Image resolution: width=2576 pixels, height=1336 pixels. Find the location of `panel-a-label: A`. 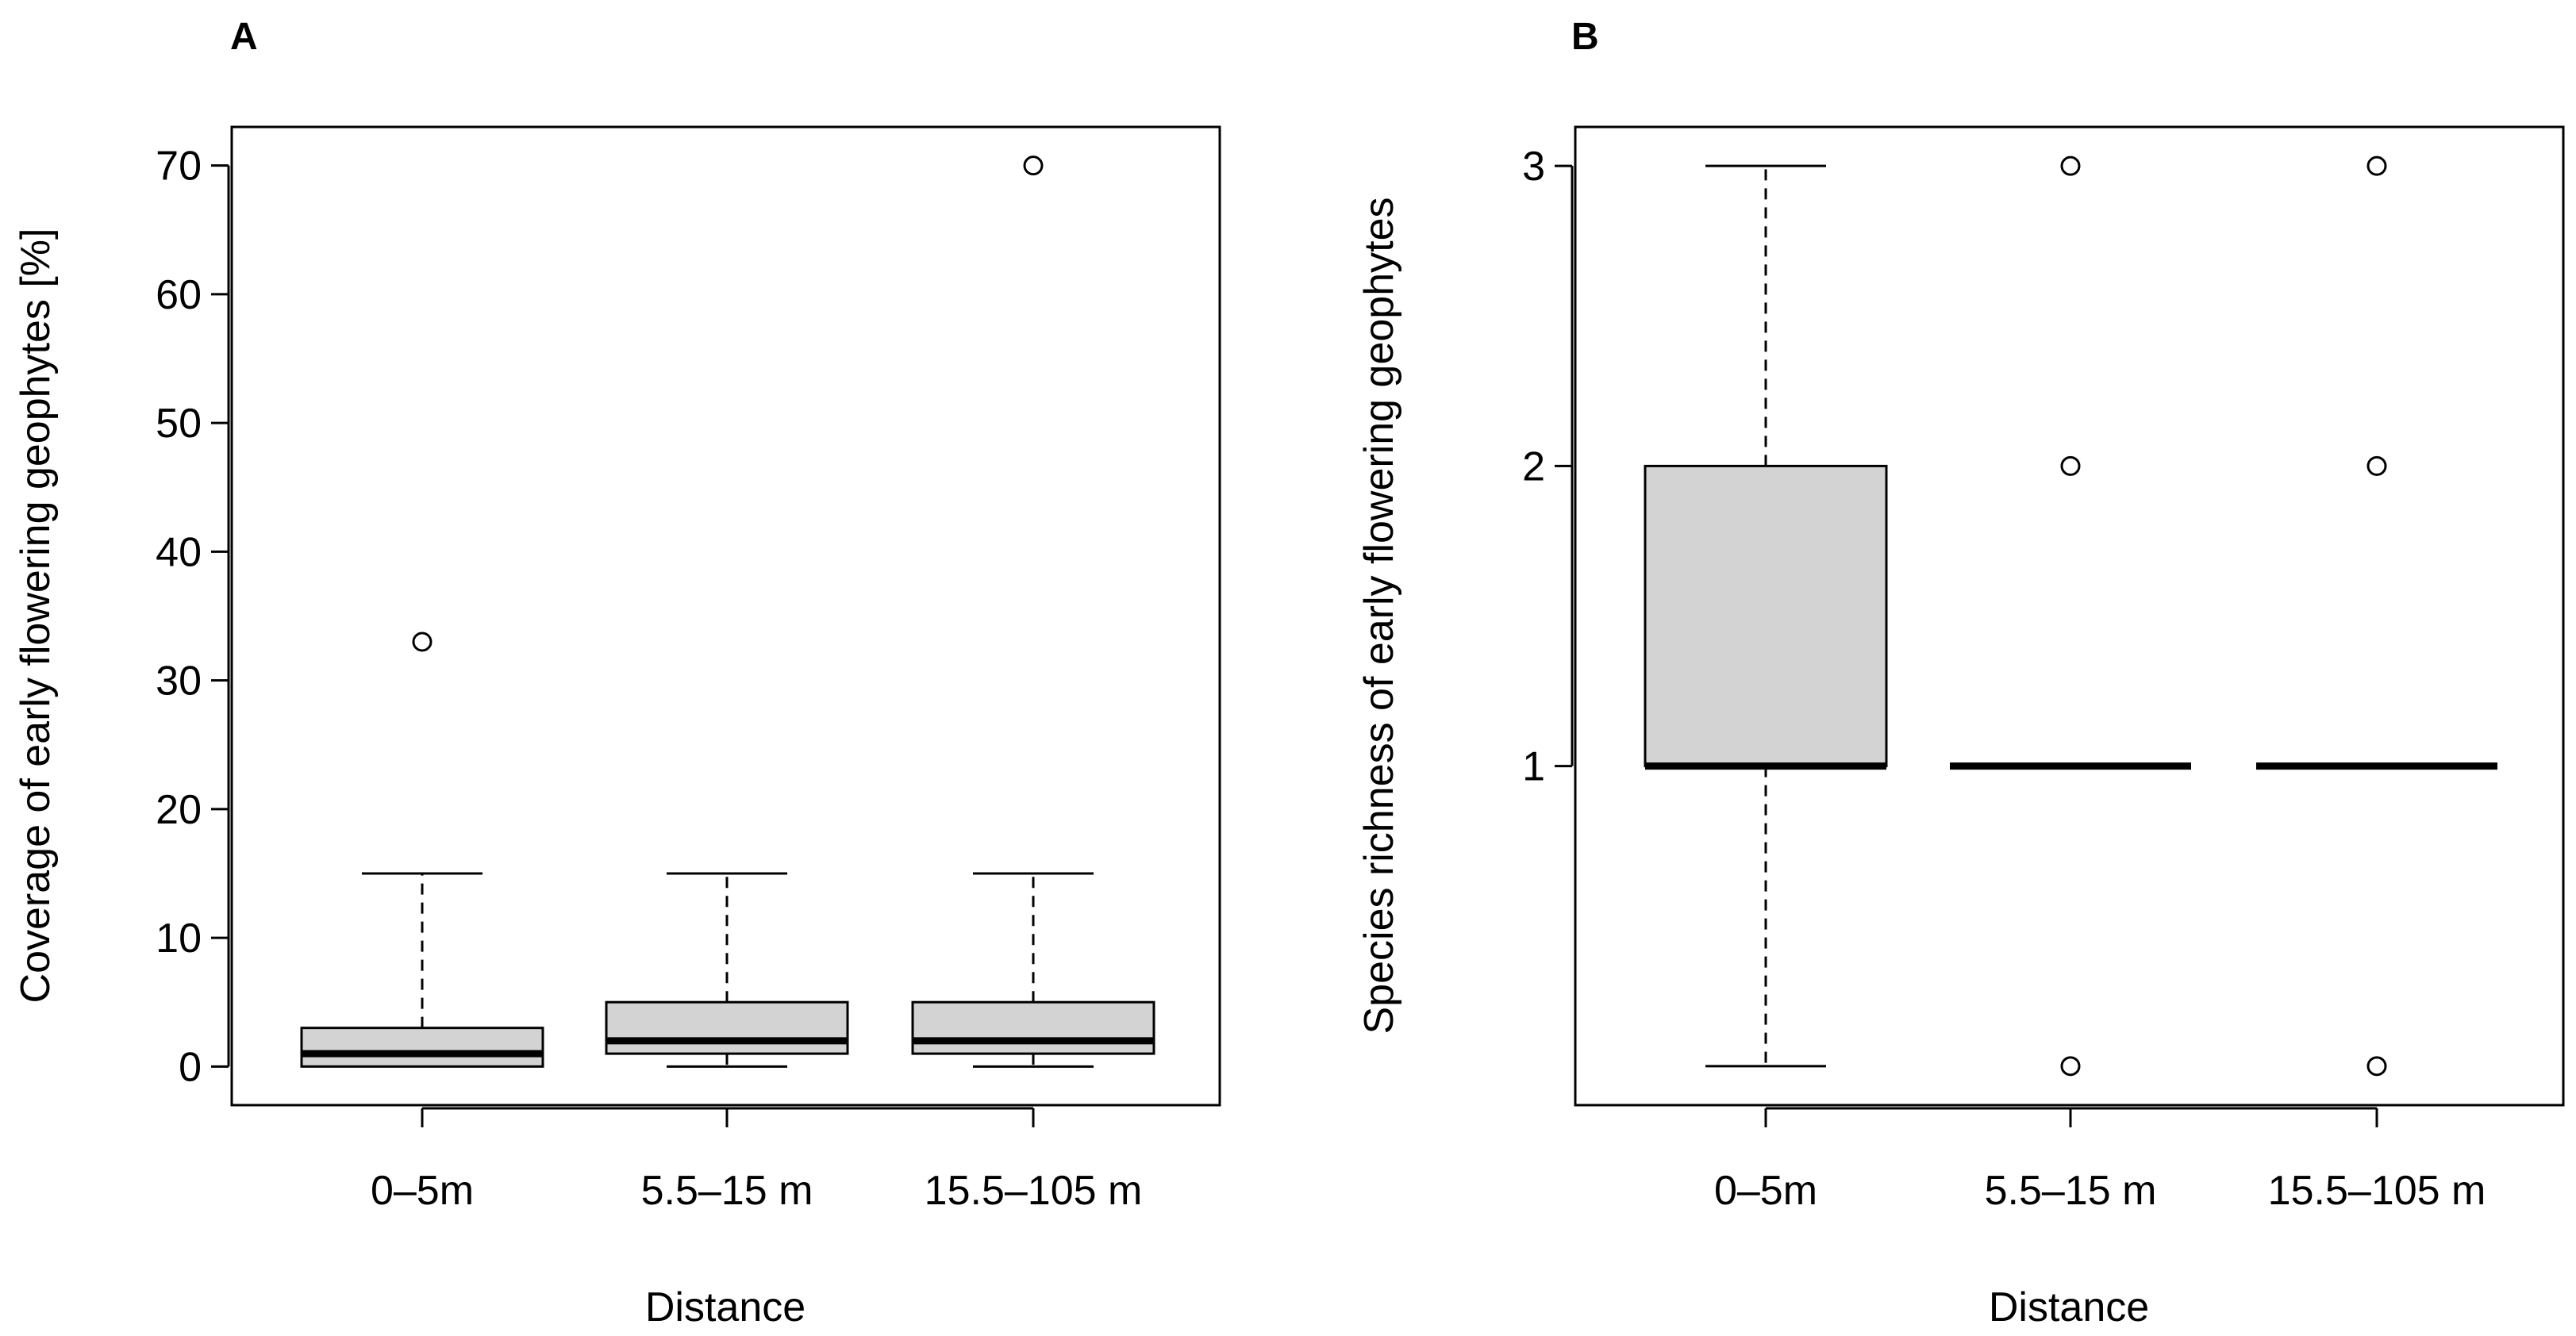

panel-a-label: A is located at coordinates (244, 37).